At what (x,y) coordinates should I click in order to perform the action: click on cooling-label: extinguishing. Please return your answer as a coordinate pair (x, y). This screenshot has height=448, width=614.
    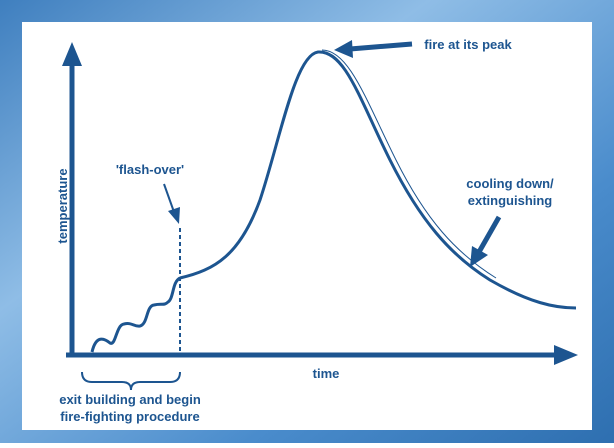
    Looking at the image, I should click on (510, 200).